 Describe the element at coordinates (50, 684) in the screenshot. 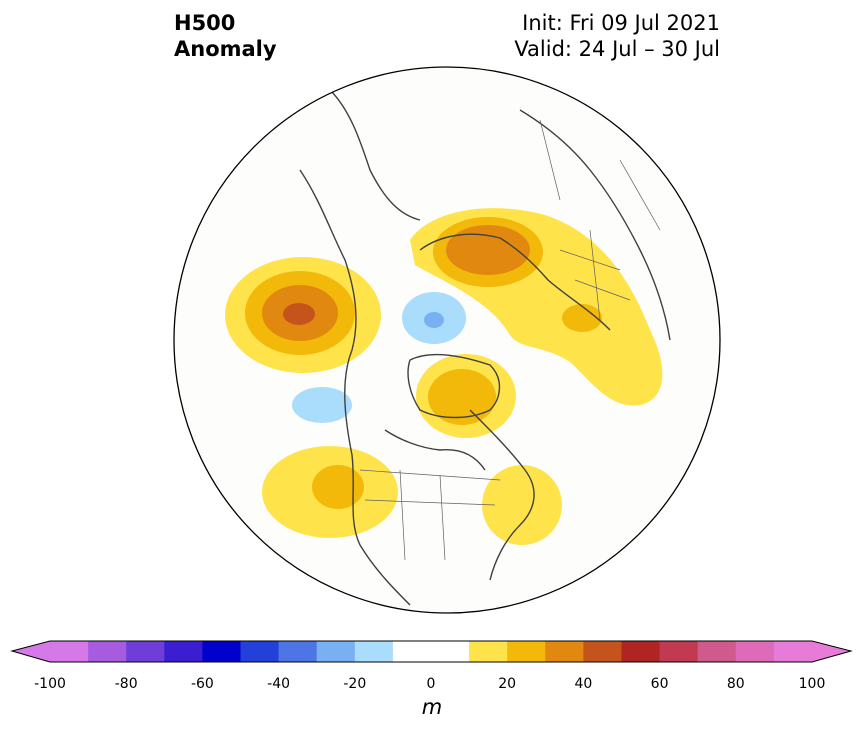

I see `colorbar-tick-label: -100` at that location.